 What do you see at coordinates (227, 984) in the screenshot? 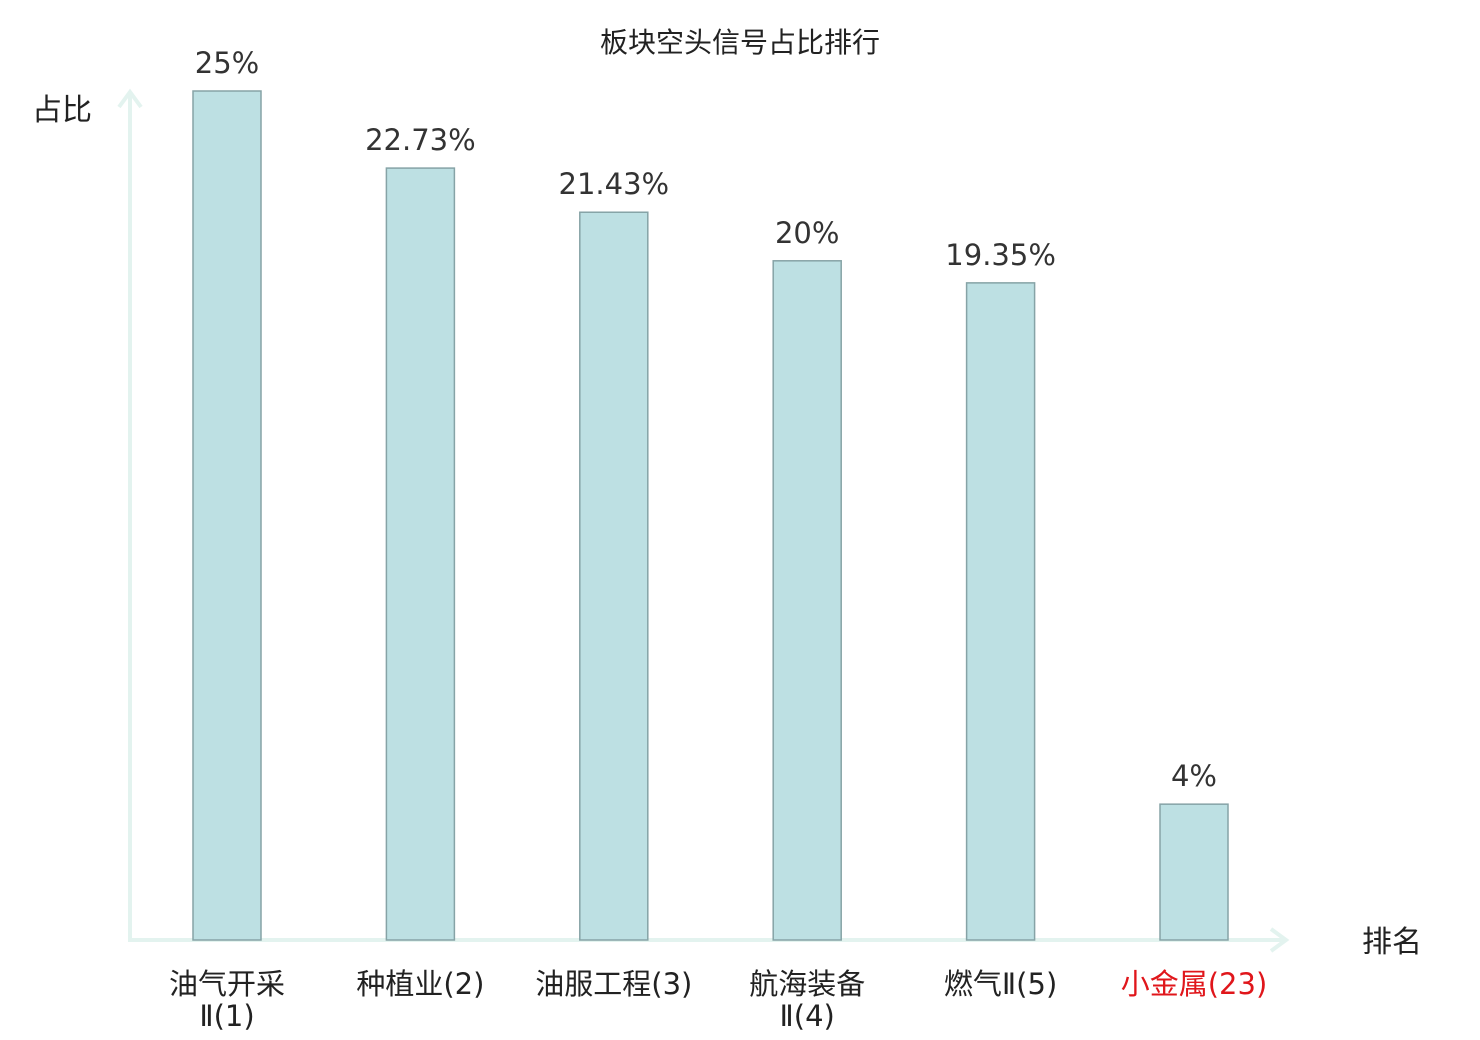
I see `category-label: 油气开采` at bounding box center [227, 984].